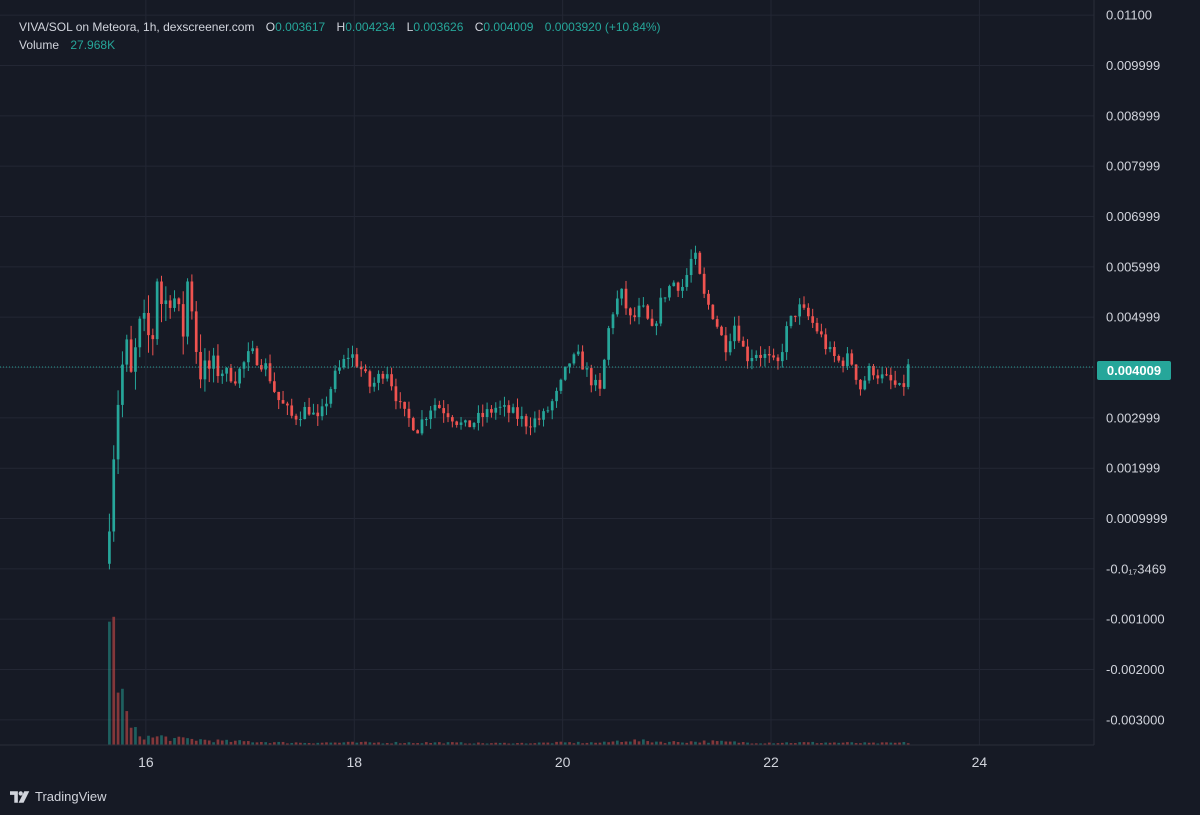 The height and width of the screenshot is (815, 1200). Describe the element at coordinates (370, 27) in the screenshot. I see `high-value: 0.004234` at that location.